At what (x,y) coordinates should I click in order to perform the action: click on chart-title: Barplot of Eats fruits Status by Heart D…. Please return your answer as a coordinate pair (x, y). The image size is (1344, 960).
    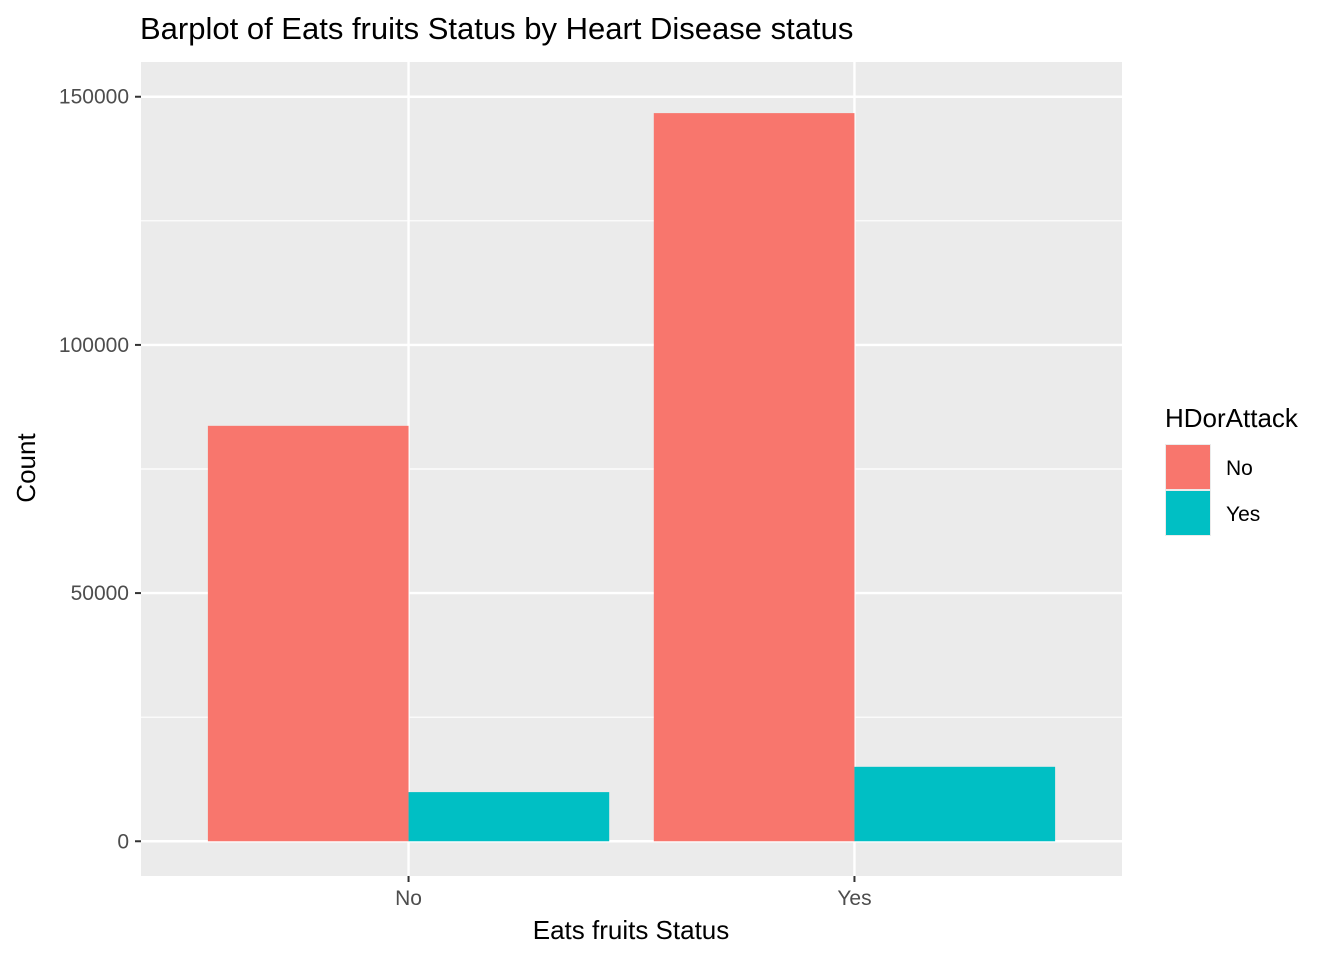
    Looking at the image, I should click on (496, 28).